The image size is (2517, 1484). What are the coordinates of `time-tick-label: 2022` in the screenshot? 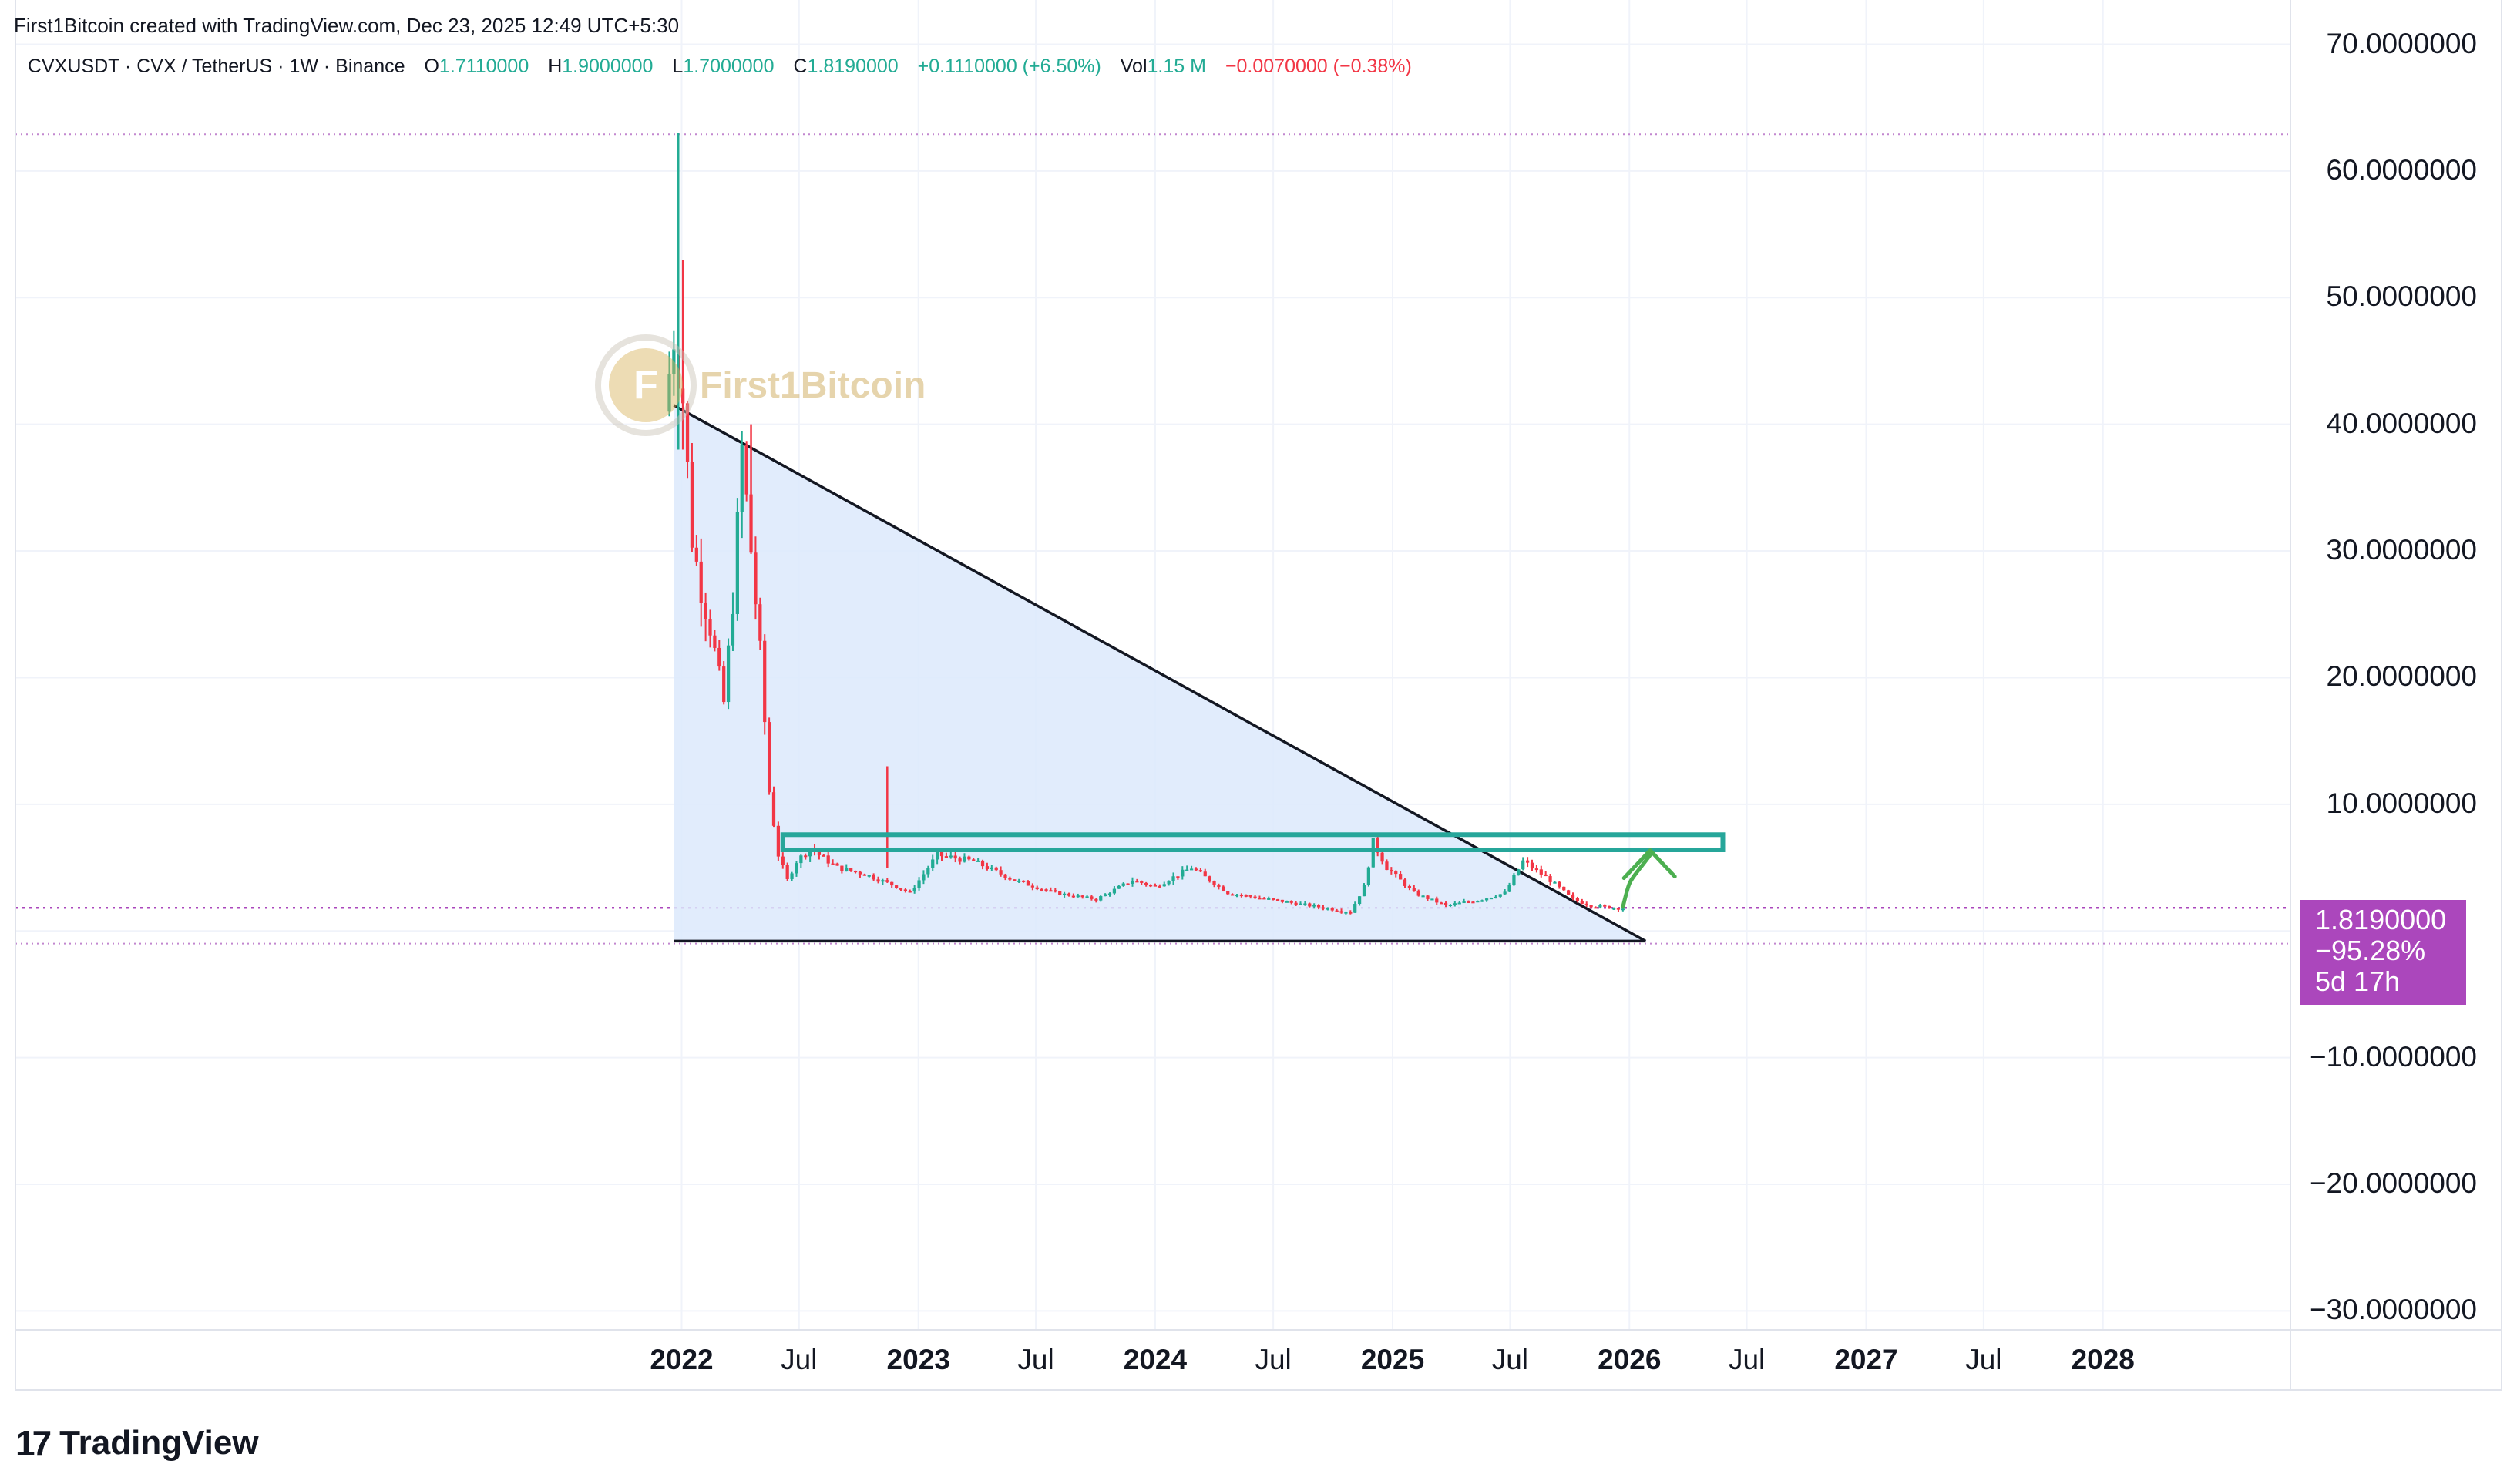 It's located at (682, 1359).